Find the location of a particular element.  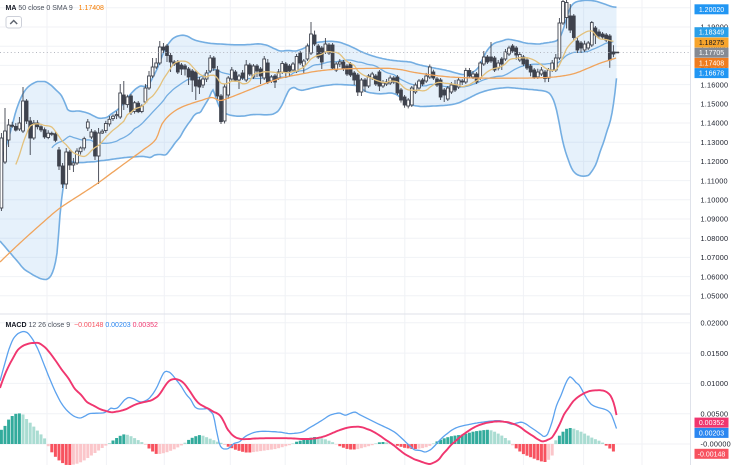

svg-text: -0.00148 is located at coordinates (712, 454).